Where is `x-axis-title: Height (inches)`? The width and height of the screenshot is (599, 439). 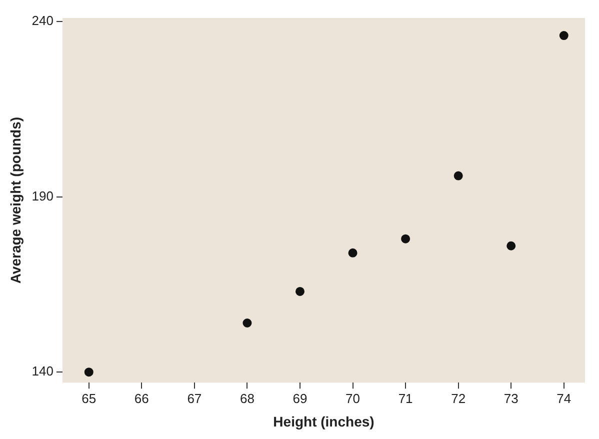 x-axis-title: Height (inches) is located at coordinates (323, 421).